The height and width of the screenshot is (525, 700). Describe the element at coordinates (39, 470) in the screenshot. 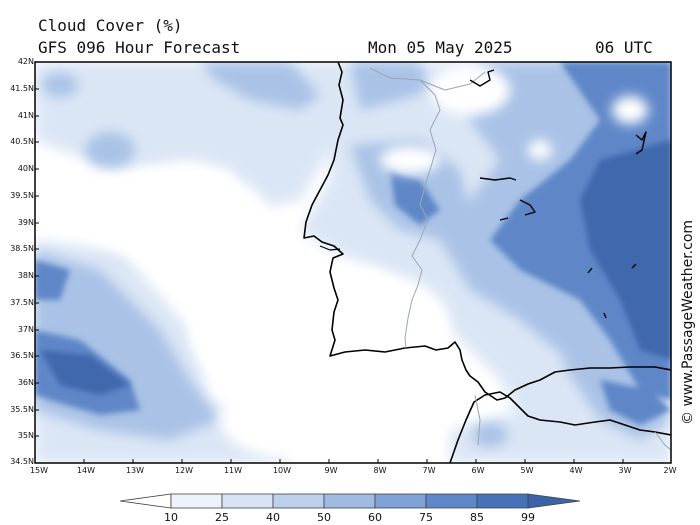

I see `lon-label: 15W` at that location.